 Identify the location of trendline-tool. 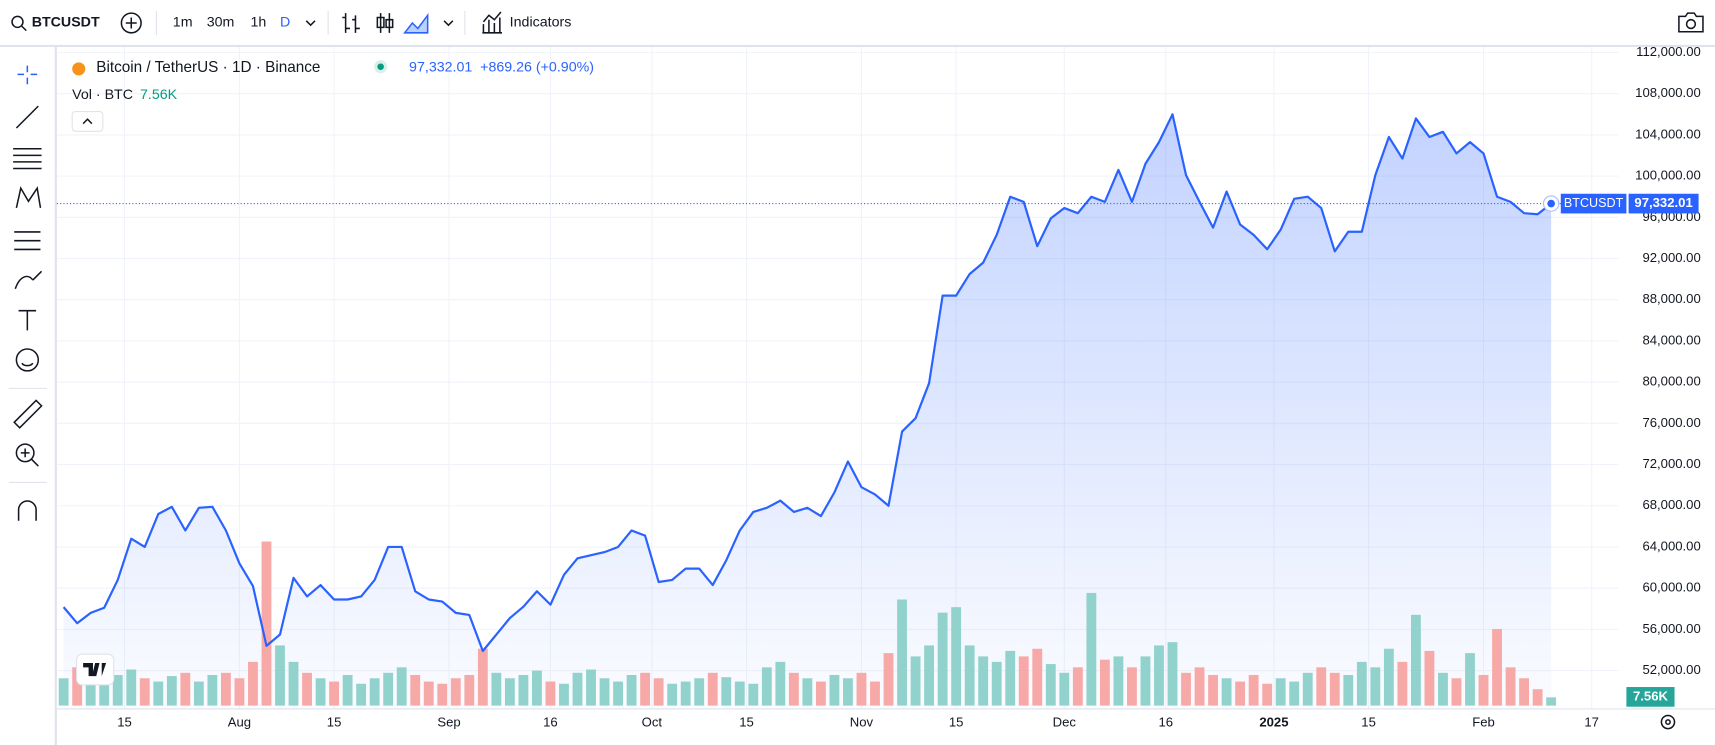
(27, 117).